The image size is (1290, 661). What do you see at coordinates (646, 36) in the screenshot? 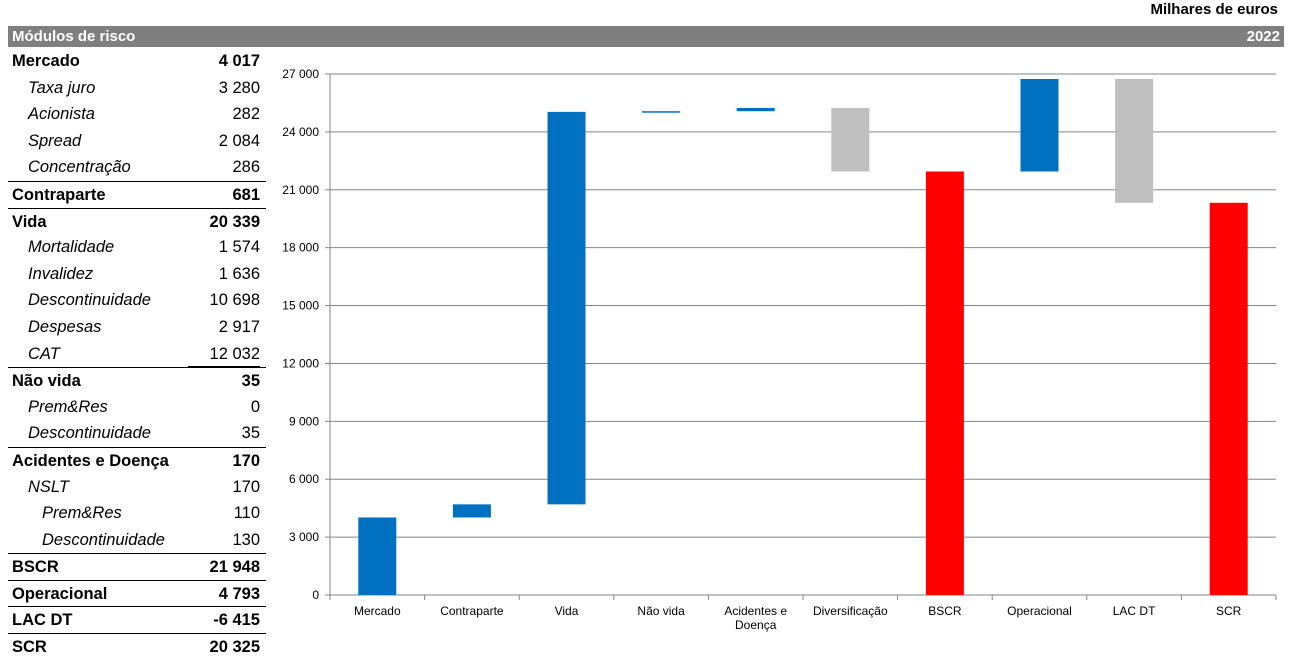
I see `header-bar: Módulos de risco 2022` at bounding box center [646, 36].